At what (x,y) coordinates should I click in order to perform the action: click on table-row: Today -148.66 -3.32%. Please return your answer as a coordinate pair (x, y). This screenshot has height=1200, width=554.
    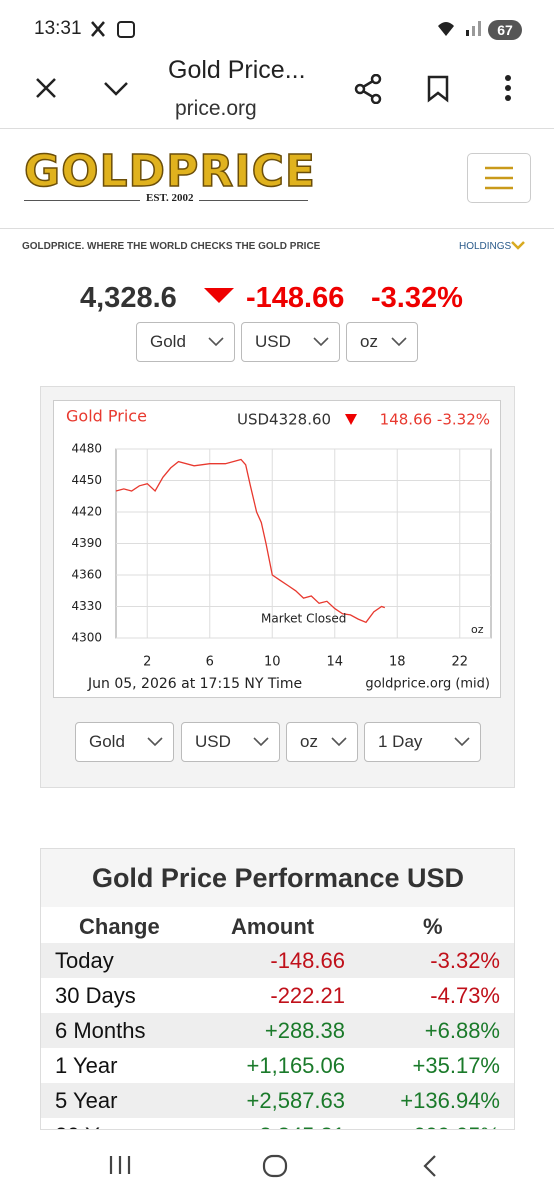
    Looking at the image, I should click on (277, 960).